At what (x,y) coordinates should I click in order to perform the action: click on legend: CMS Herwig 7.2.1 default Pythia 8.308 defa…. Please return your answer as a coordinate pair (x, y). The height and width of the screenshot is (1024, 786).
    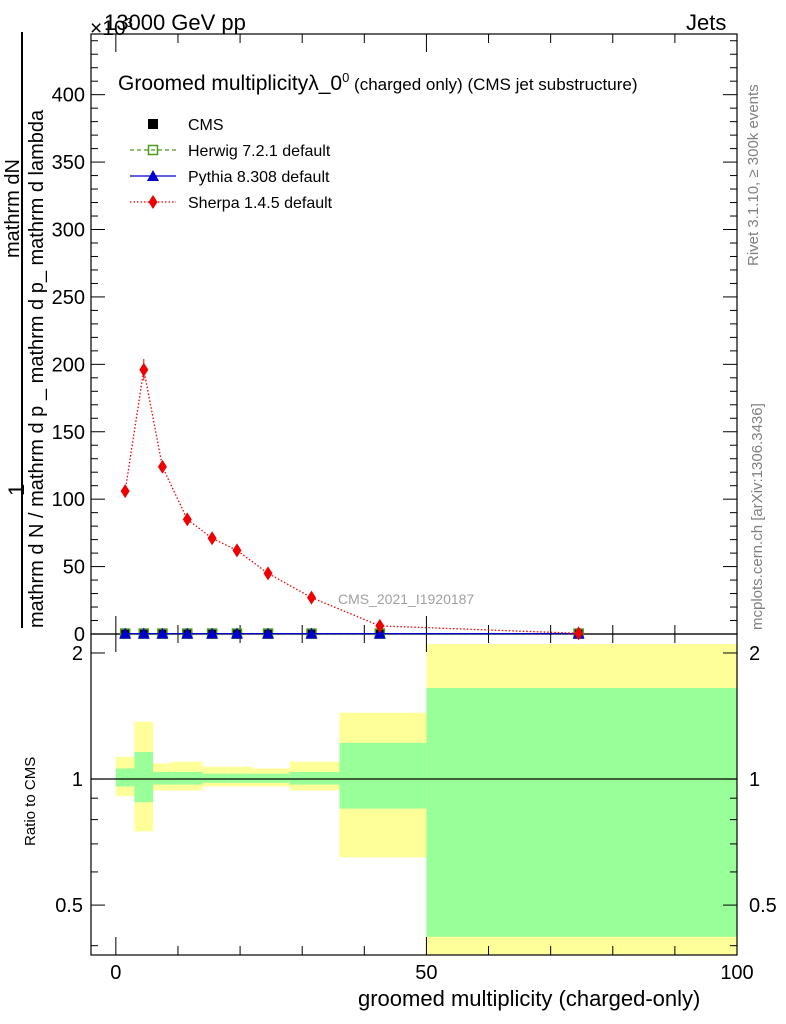
    Looking at the image, I should click on (231, 164).